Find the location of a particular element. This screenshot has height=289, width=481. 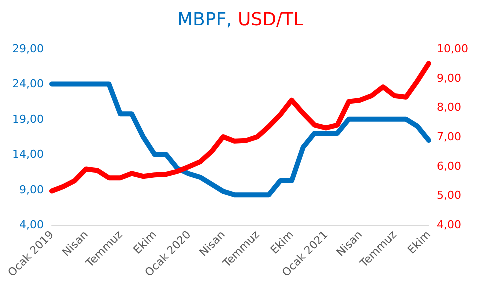

y2-tick-label: 4,00 is located at coordinates (449, 225).